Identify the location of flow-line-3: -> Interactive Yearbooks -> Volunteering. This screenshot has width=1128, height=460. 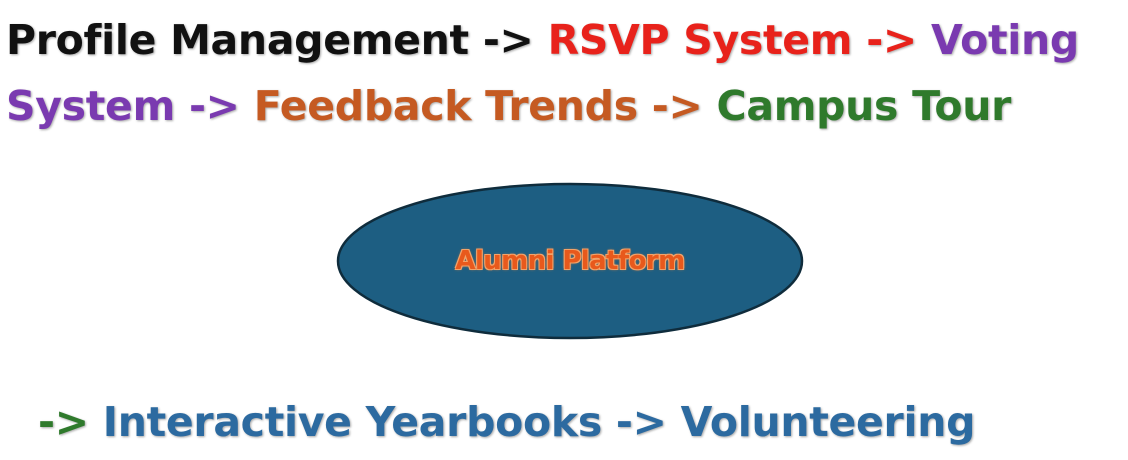
(506, 422).